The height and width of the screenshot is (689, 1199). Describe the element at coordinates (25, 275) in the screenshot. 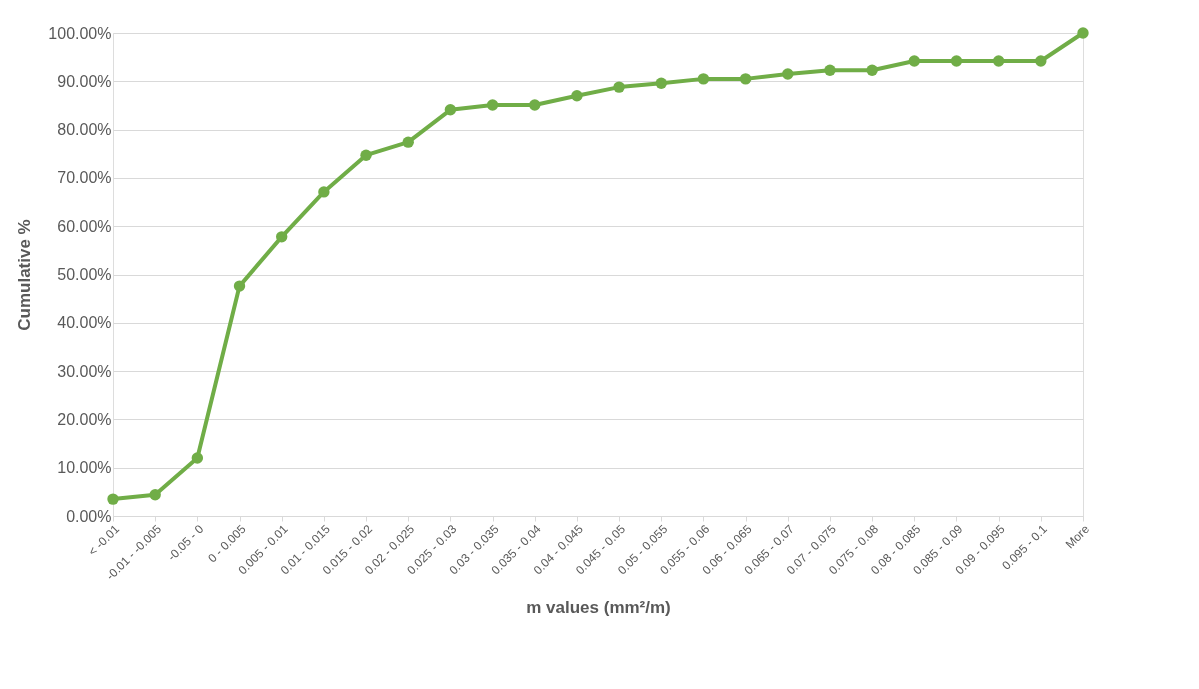

I see `y-axis-title: Cumulative %` at that location.